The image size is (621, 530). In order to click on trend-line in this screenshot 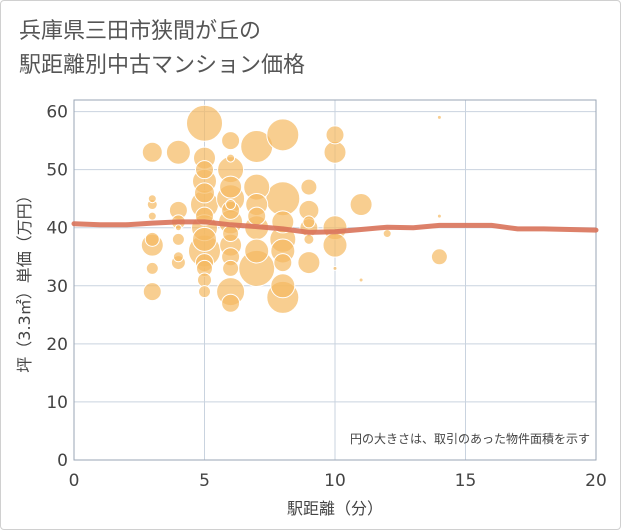, I will do `click(335, 227)`.